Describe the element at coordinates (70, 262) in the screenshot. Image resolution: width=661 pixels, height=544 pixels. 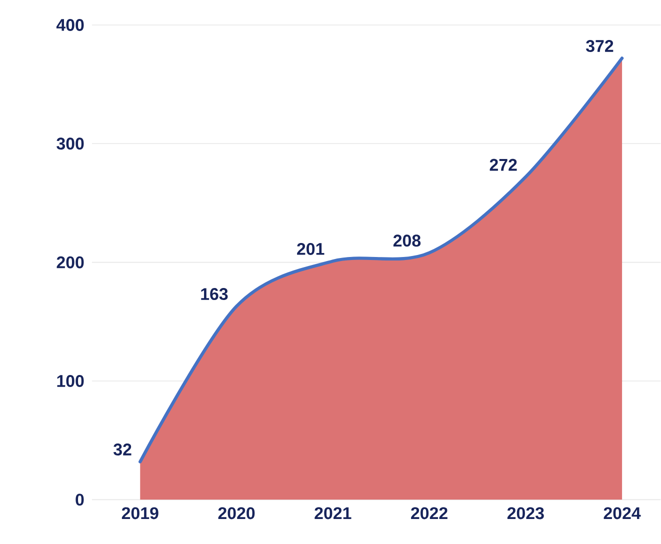
I see `y-tick-label: 200` at that location.